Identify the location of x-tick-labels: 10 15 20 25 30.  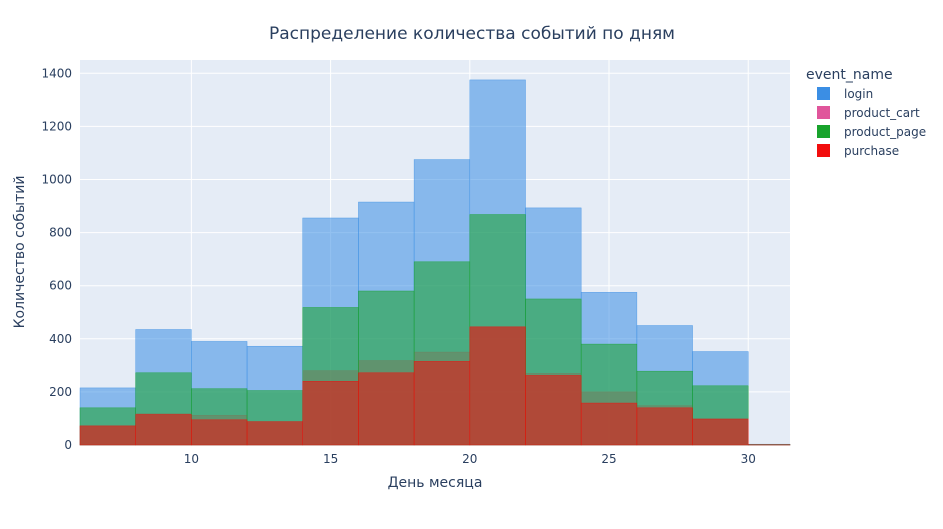
(470, 459).